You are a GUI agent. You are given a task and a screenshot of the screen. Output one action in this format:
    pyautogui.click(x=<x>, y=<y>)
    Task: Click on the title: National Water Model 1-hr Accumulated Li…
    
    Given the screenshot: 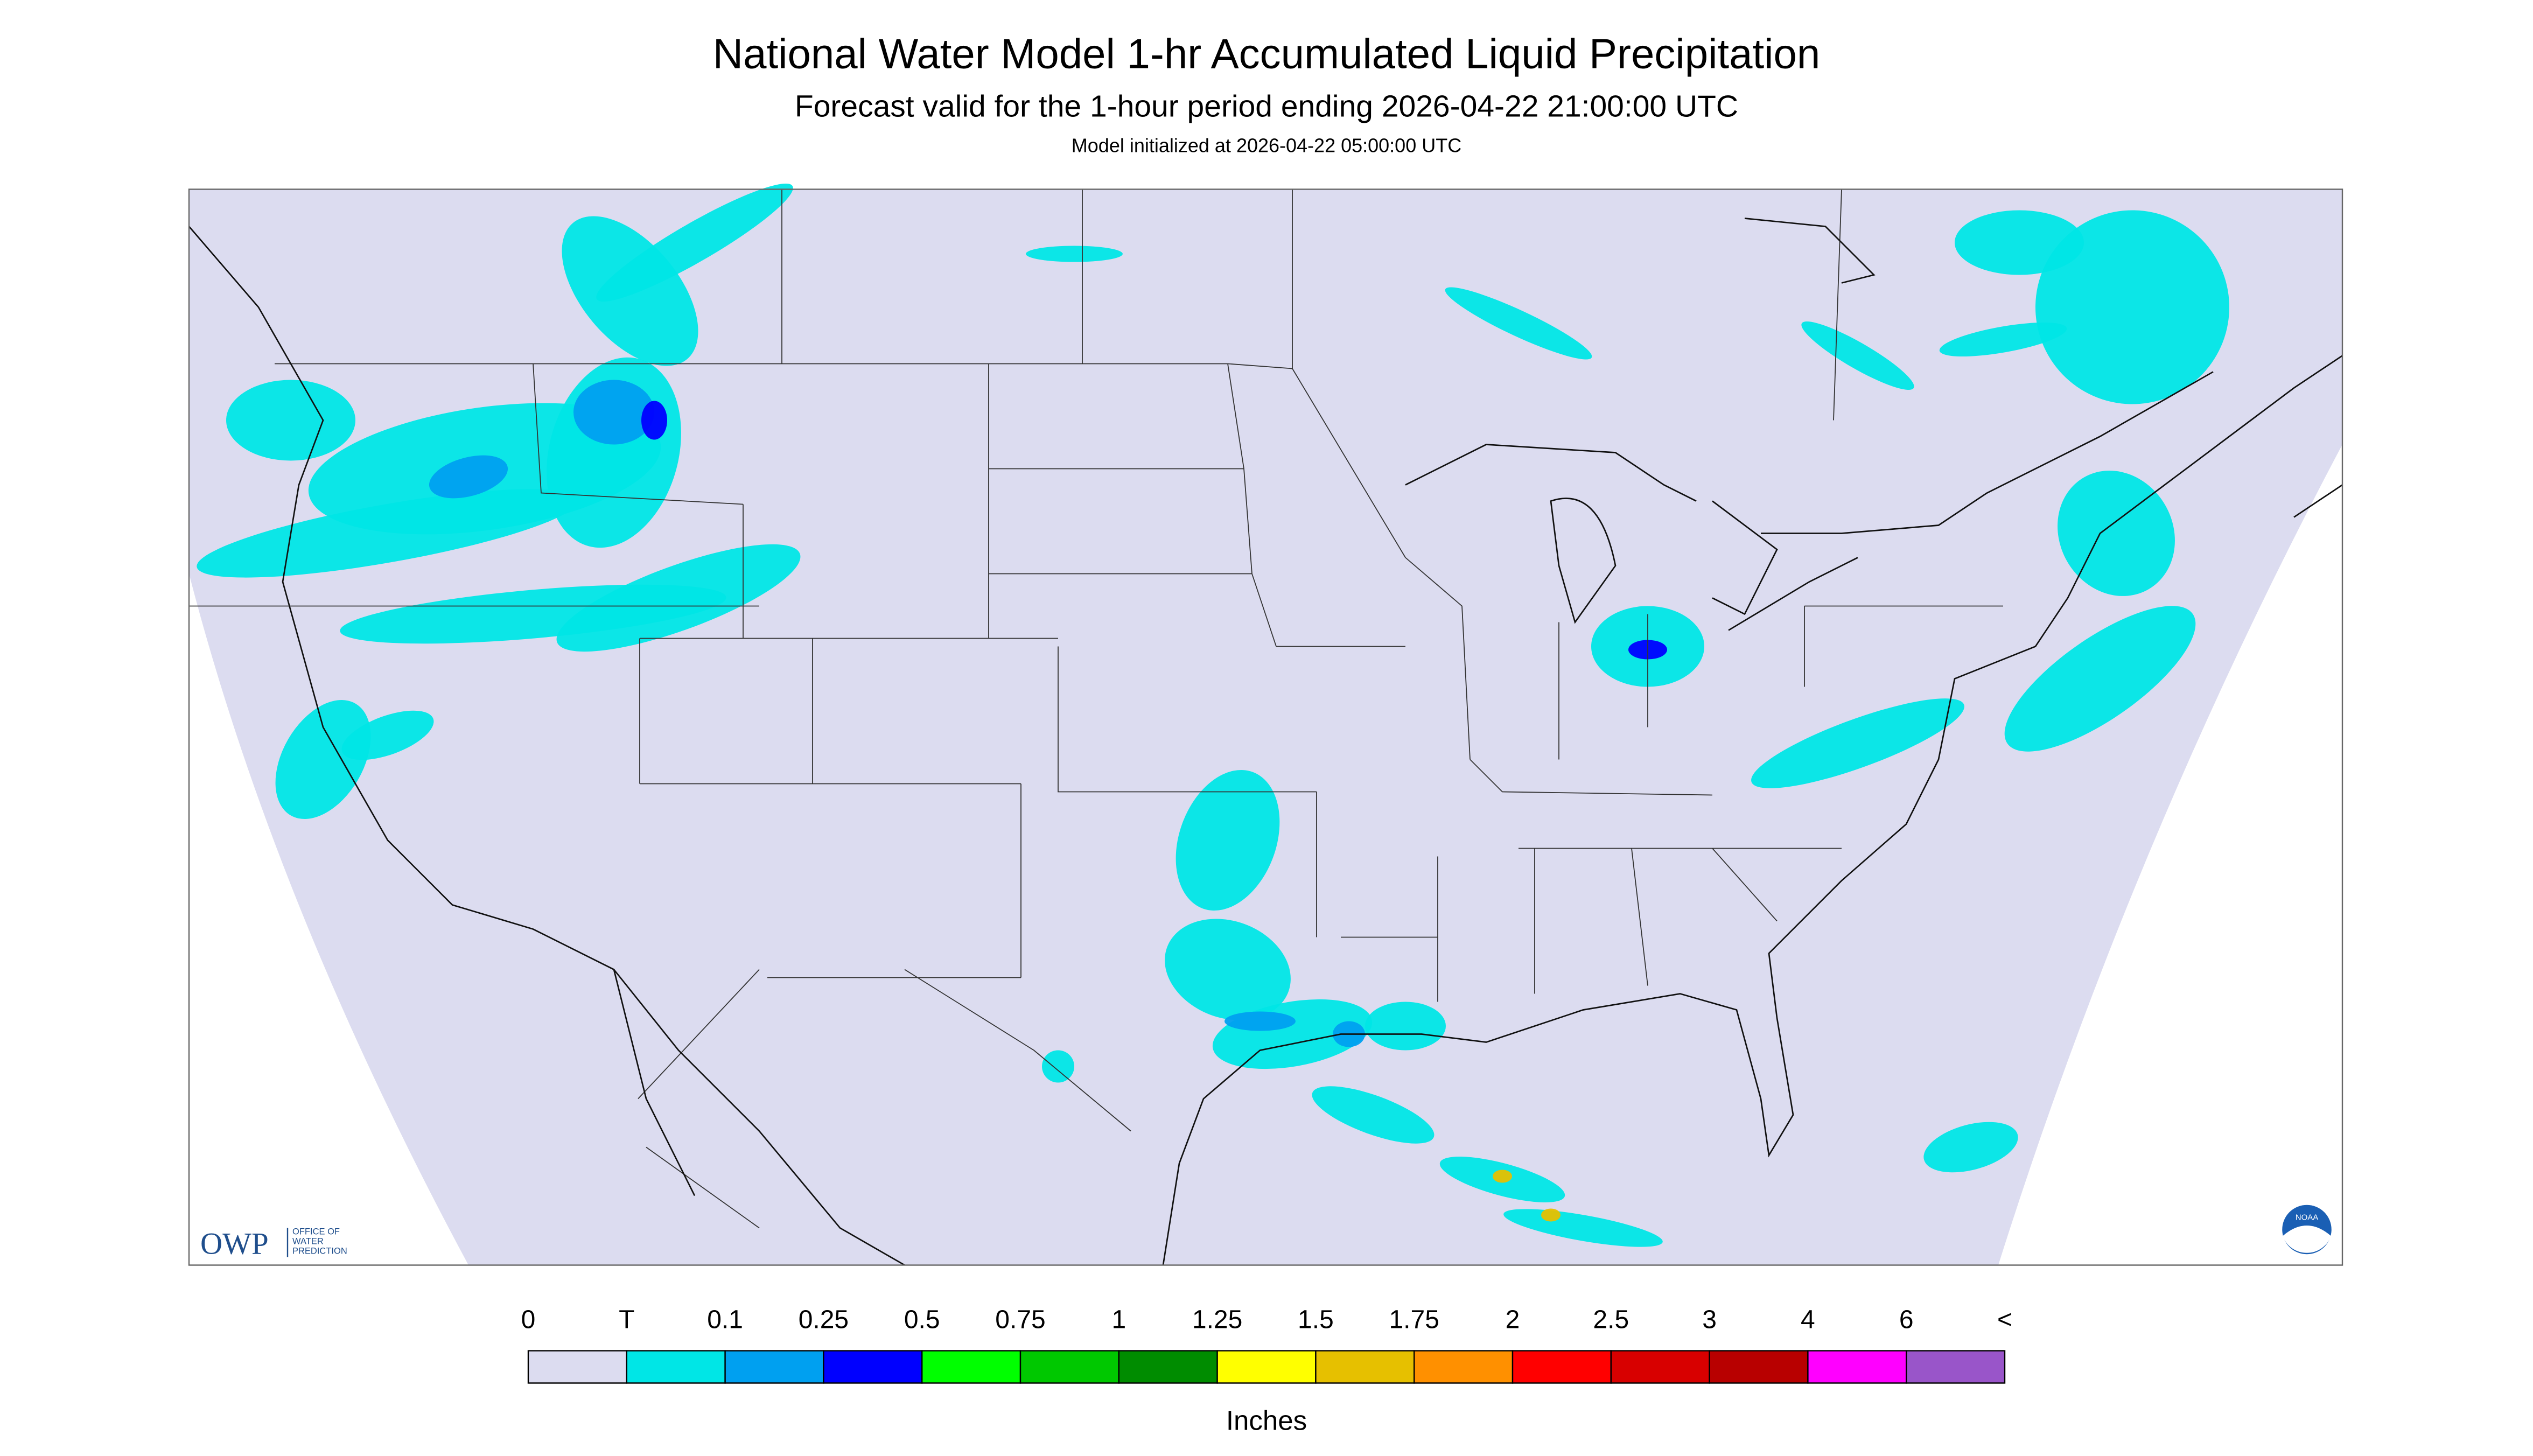 What is the action you would take?
    pyautogui.click(x=1267, y=54)
    